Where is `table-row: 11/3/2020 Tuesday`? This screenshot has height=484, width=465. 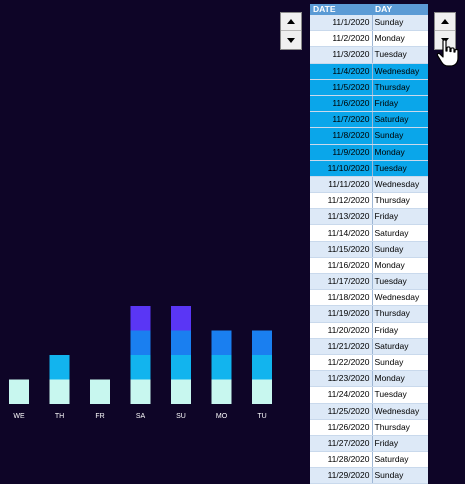
table-row: 11/3/2020 Tuesday is located at coordinates (369, 55).